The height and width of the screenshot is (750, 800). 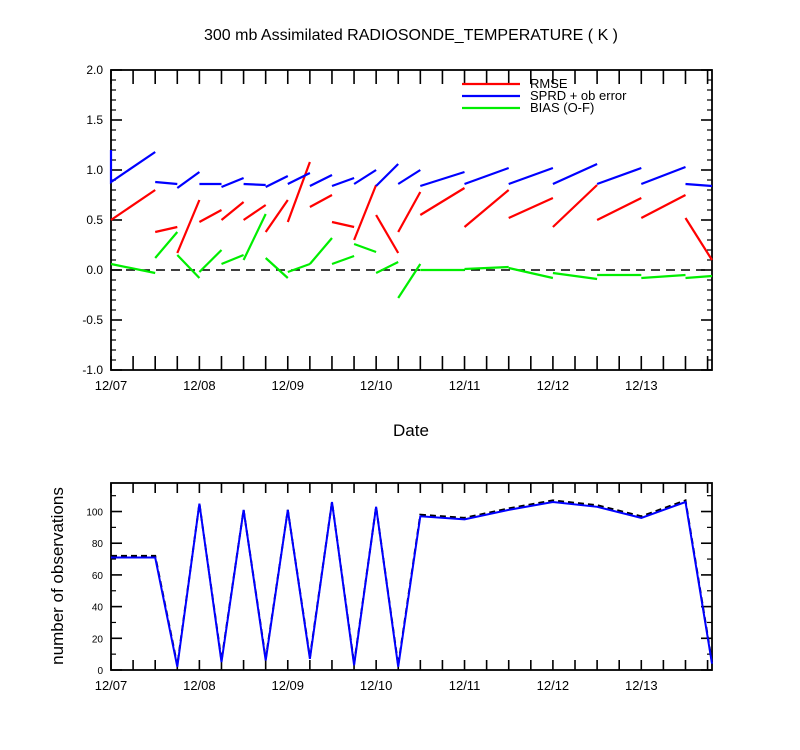 I want to click on y-tick-label: 0, so click(x=100, y=671).